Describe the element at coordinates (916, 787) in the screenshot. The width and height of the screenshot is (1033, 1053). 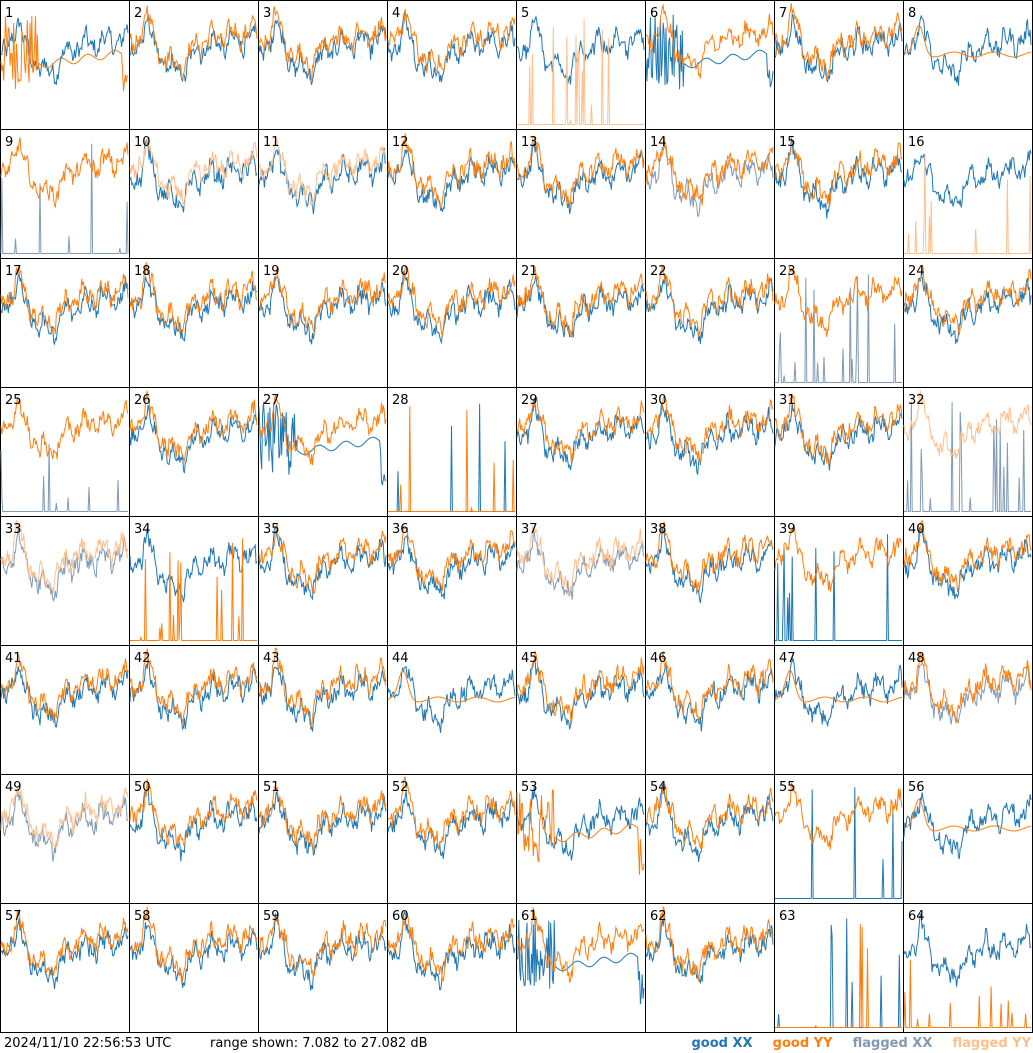
I see `panel-label: 56` at that location.